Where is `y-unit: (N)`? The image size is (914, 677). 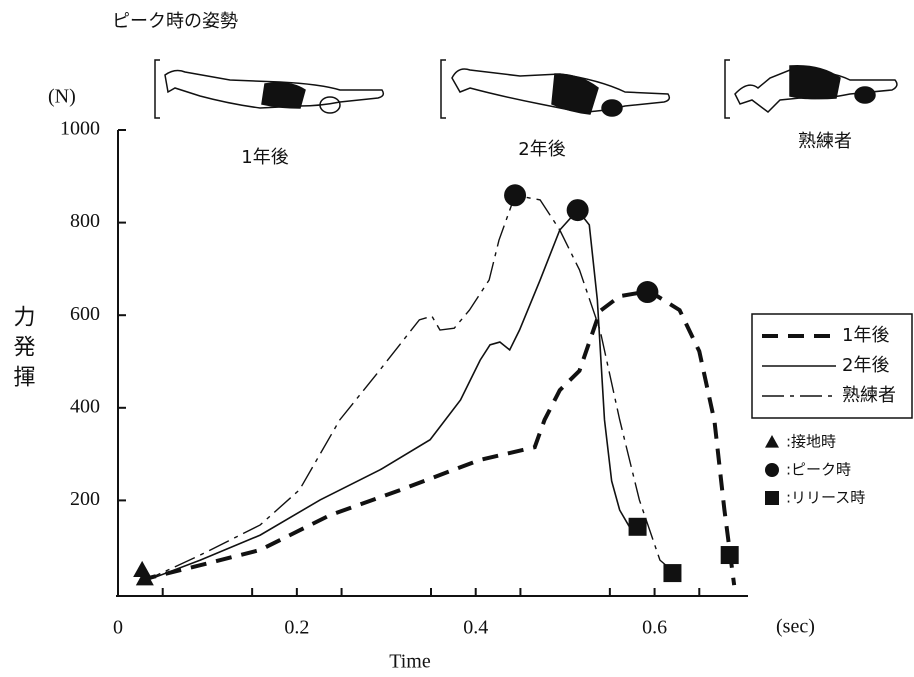 y-unit: (N) is located at coordinates (62, 97).